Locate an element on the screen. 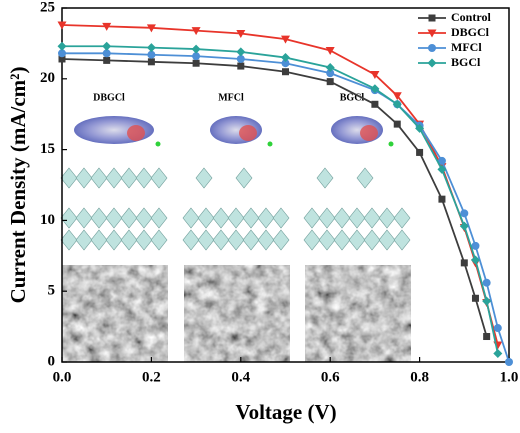  legend-label: BGCl is located at coordinates (466, 62).